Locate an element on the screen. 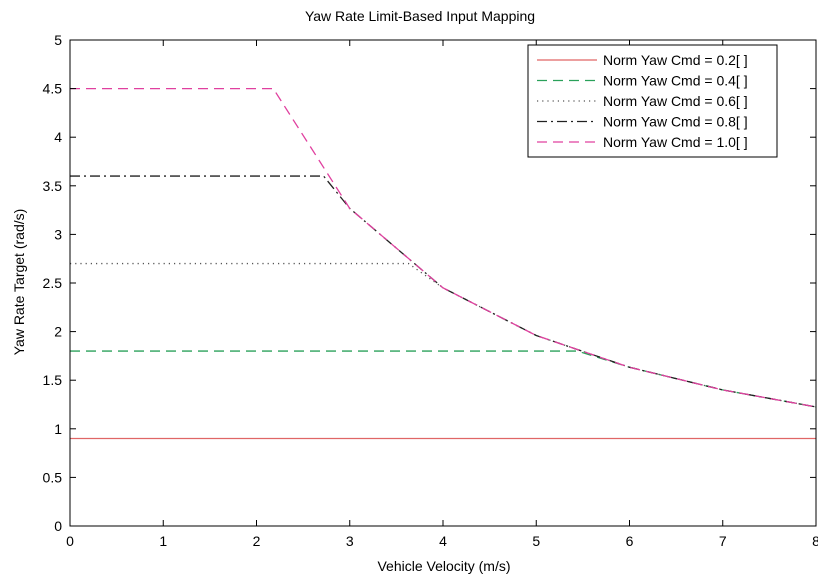  chart-title: Yaw Rate Limit-Based Input Mapping is located at coordinates (420, 16).